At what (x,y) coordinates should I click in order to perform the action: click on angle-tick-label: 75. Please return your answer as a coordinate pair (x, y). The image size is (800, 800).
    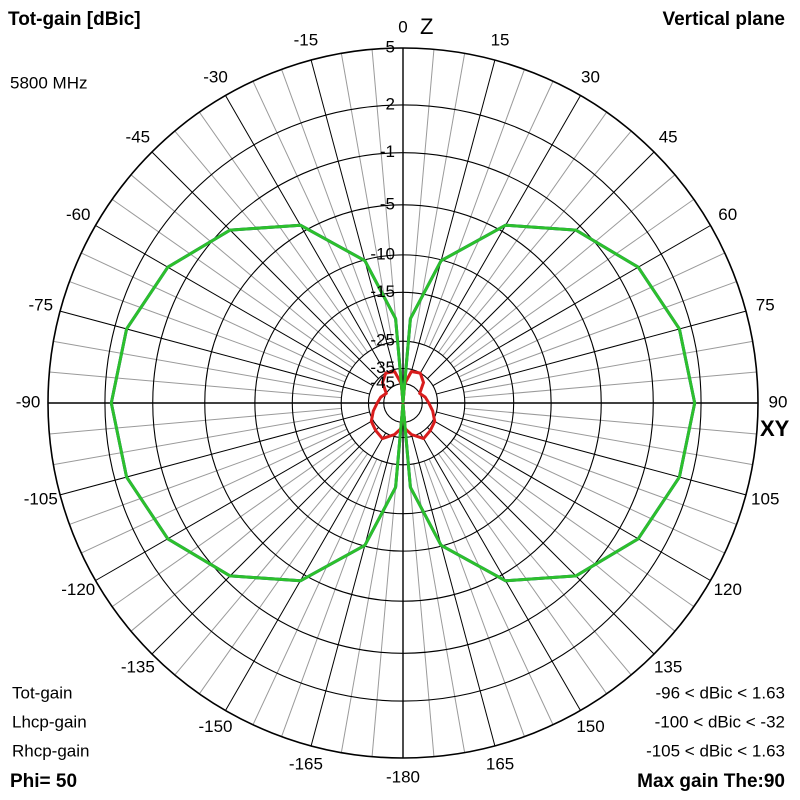
    Looking at the image, I should click on (765, 304).